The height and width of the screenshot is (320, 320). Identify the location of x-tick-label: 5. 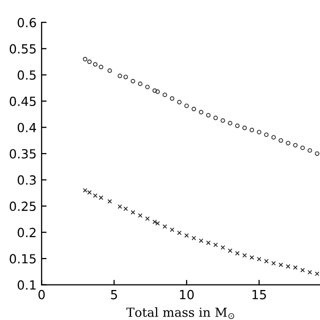
(114, 295).